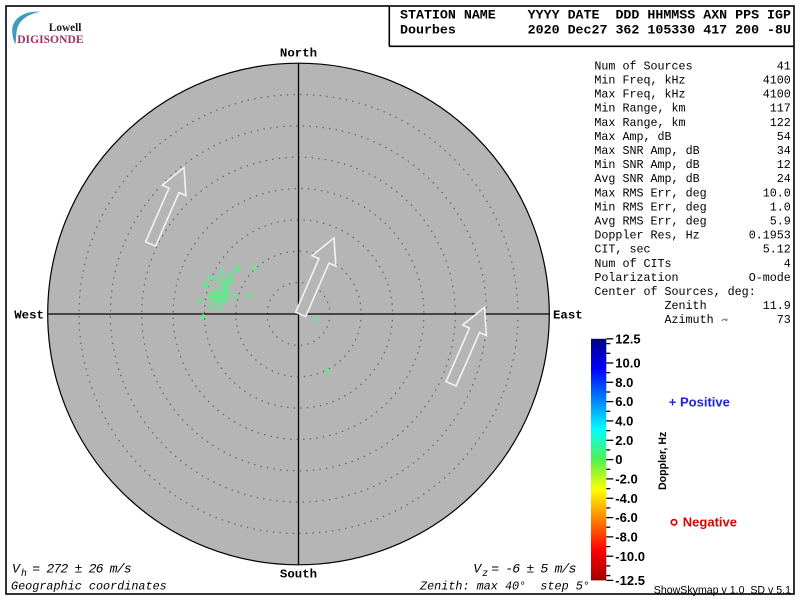 The width and height of the screenshot is (800, 600). Describe the element at coordinates (624, 401) in the screenshot. I see `svg-text: 6.0` at that location.